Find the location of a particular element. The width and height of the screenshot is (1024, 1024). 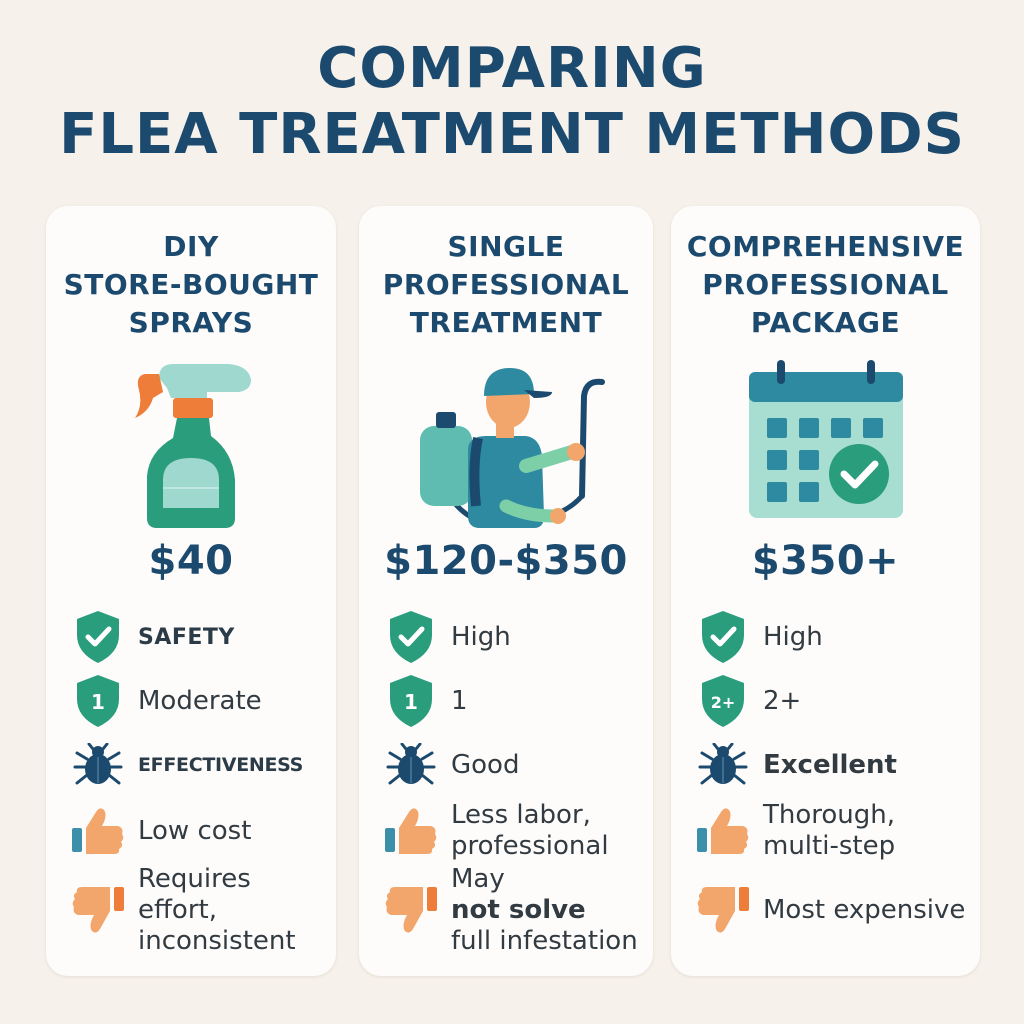

treatments-value: 2+ is located at coordinates (782, 700).